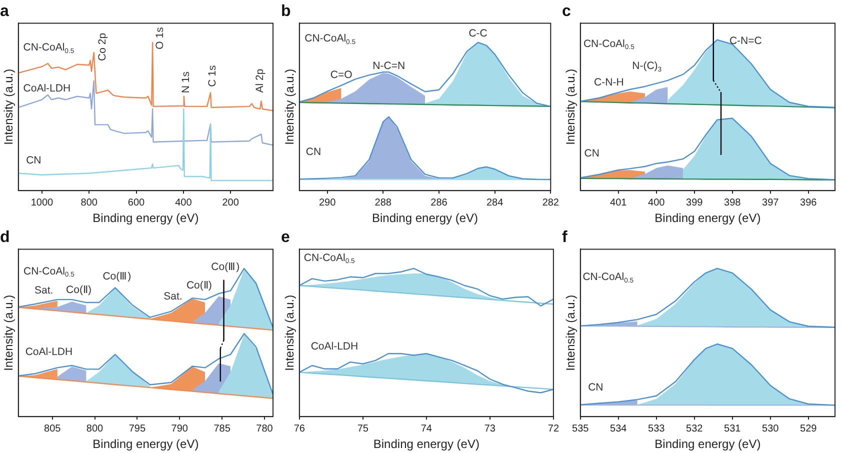 This screenshot has width=844, height=453. Describe the element at coordinates (363, 428) in the screenshot. I see `x-tick-label: 75` at that location.